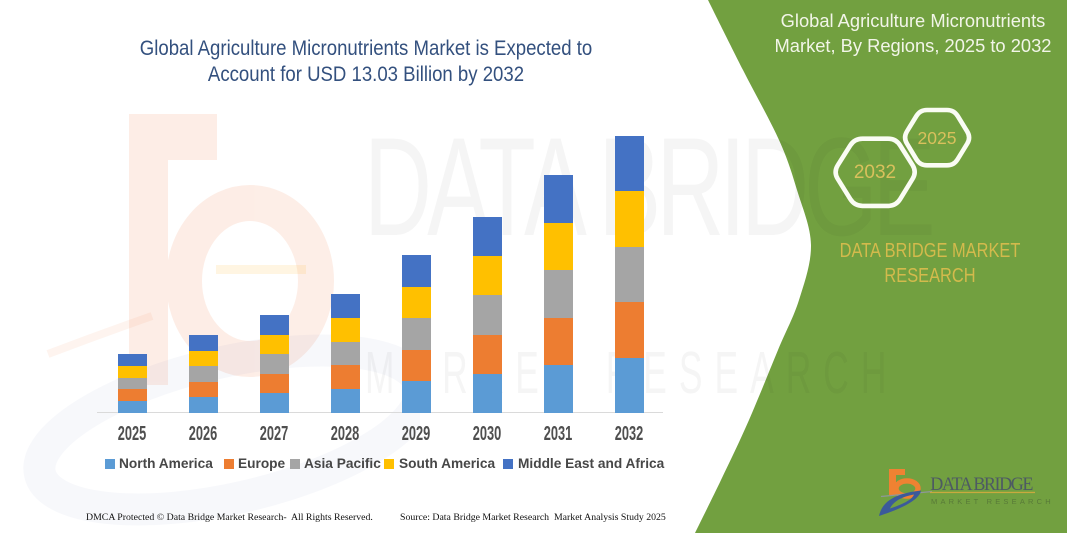  I want to click on svg-text: MARKET RESEARCH, so click(992, 501).